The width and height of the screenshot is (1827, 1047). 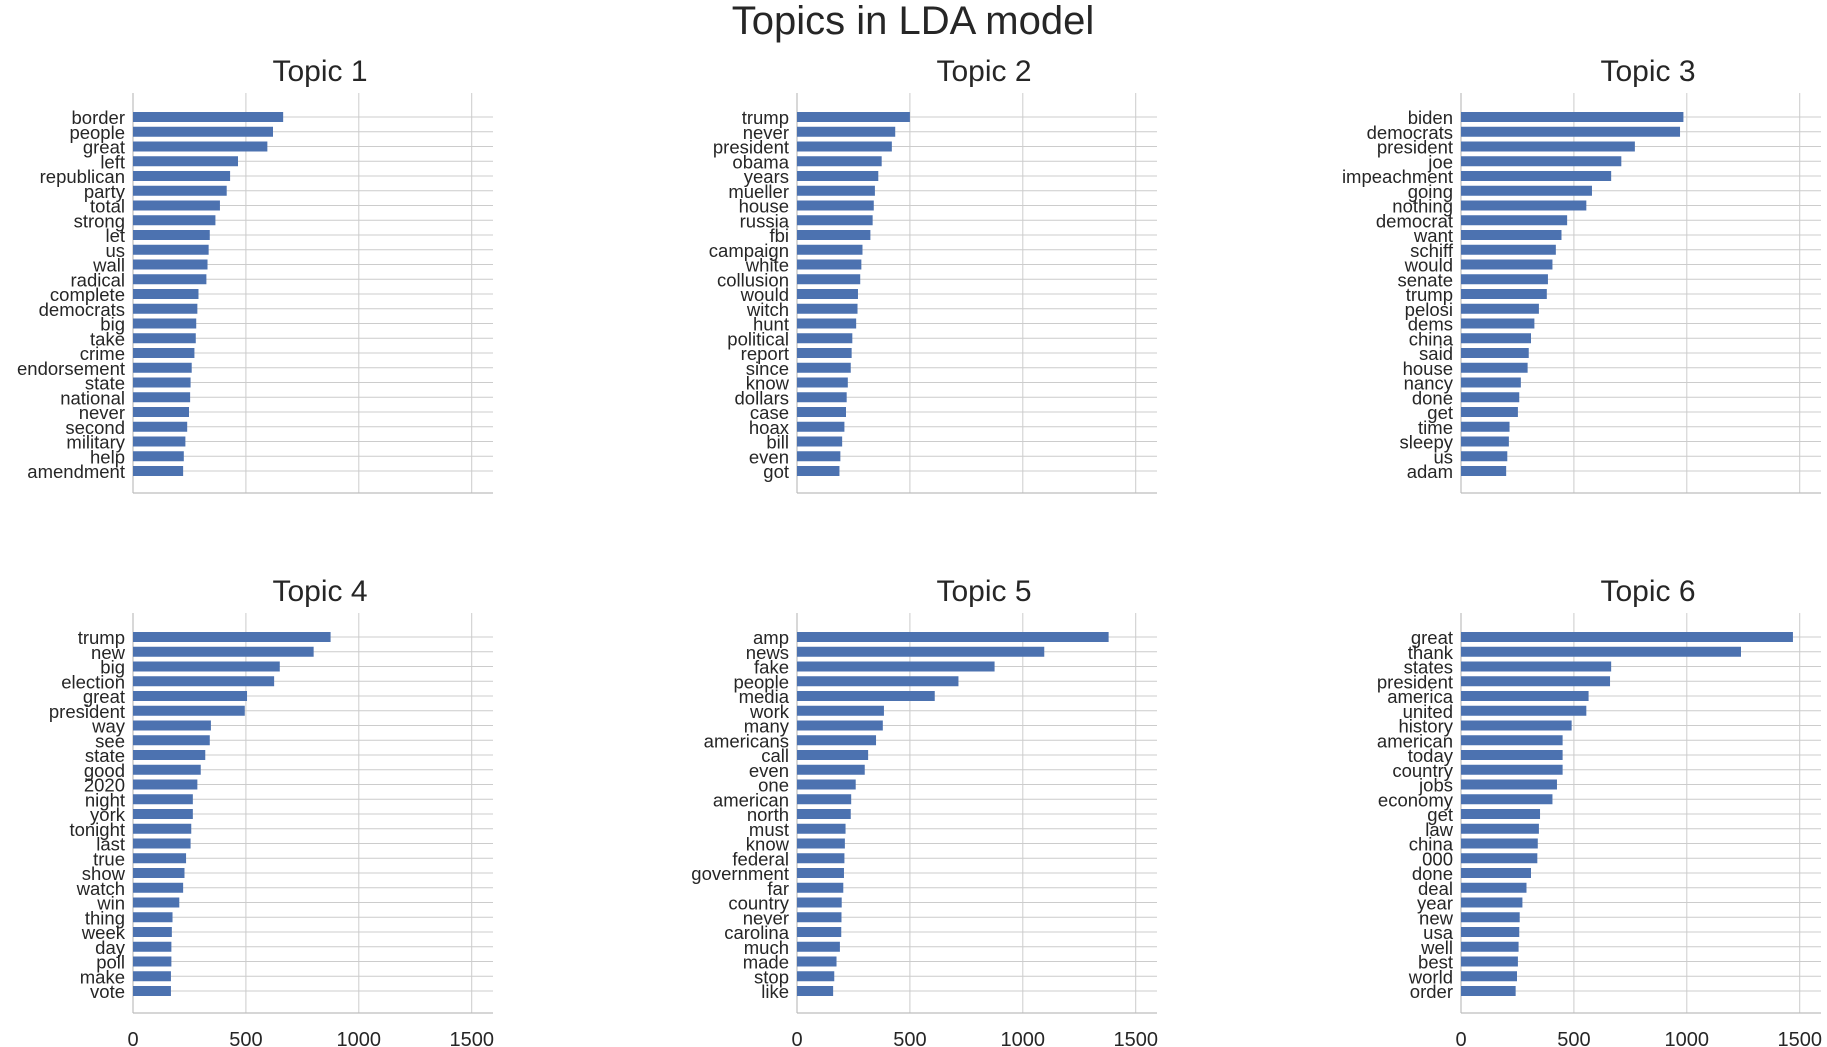 I want to click on word-label: complete, so click(x=87, y=294).